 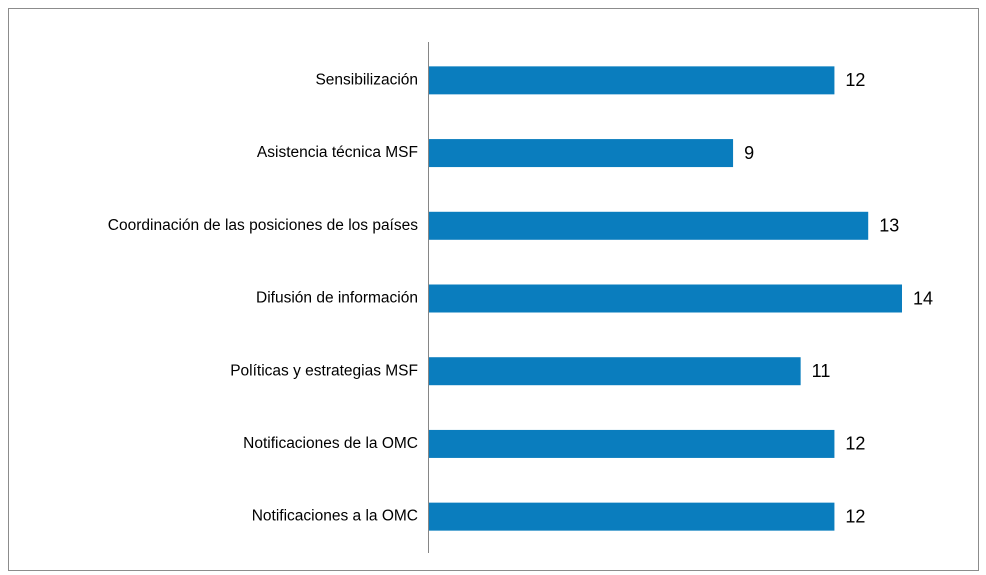 I want to click on y-tick-label: Asistencia técnica MSF, so click(x=337, y=152).